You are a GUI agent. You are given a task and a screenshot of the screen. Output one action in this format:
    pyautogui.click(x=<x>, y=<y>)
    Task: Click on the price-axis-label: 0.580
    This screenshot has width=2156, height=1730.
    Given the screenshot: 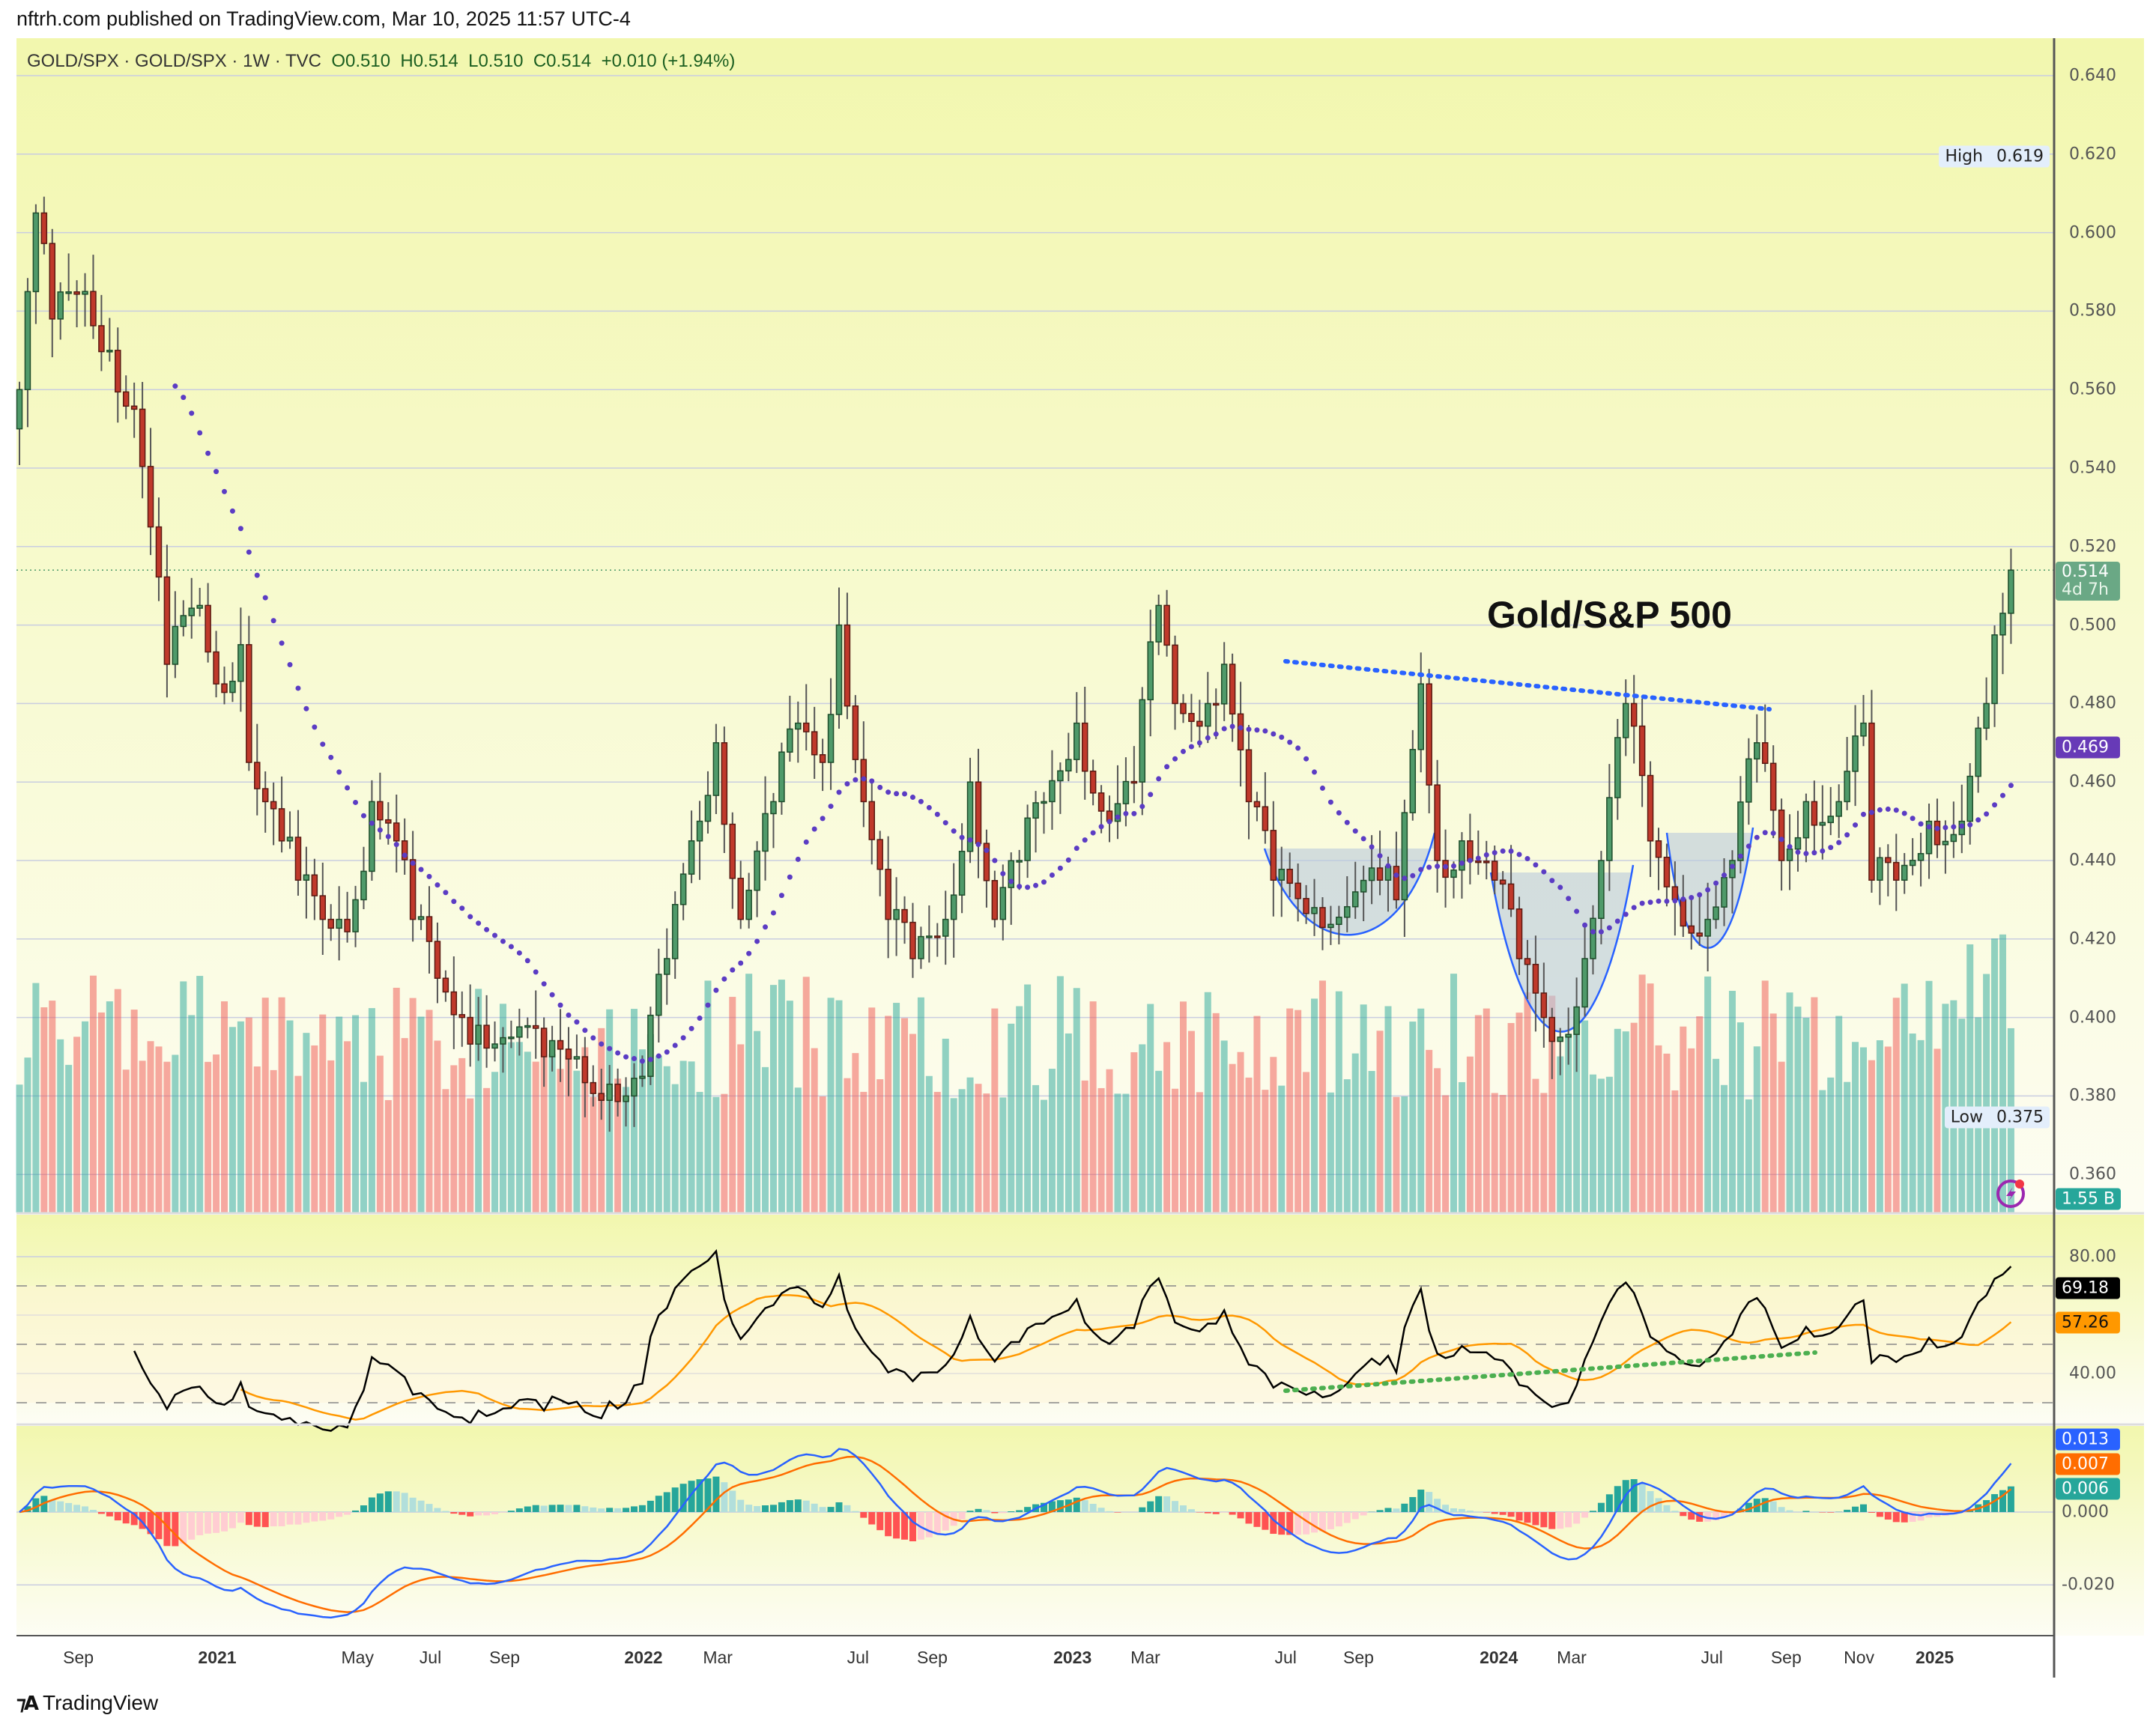 What is the action you would take?
    pyautogui.click(x=2092, y=311)
    